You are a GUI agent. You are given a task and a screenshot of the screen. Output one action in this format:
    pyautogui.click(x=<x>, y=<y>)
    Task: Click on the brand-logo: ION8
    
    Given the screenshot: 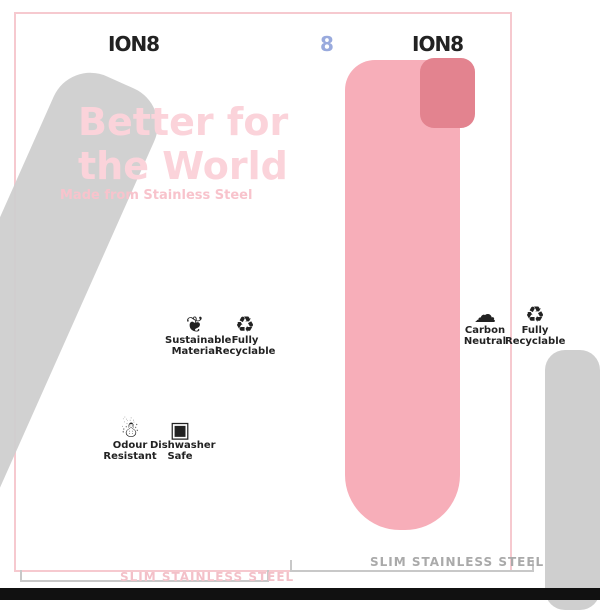 What is the action you would take?
    pyautogui.click(x=134, y=44)
    